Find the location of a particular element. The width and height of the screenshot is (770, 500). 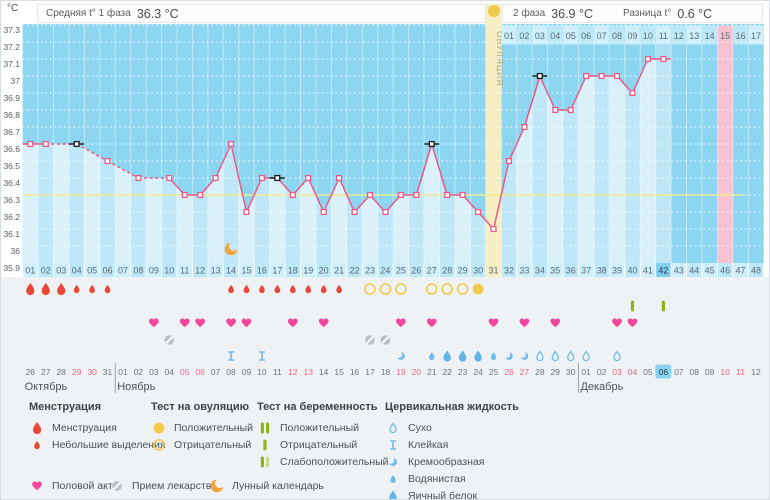

today-date-highlight is located at coordinates (663, 371).